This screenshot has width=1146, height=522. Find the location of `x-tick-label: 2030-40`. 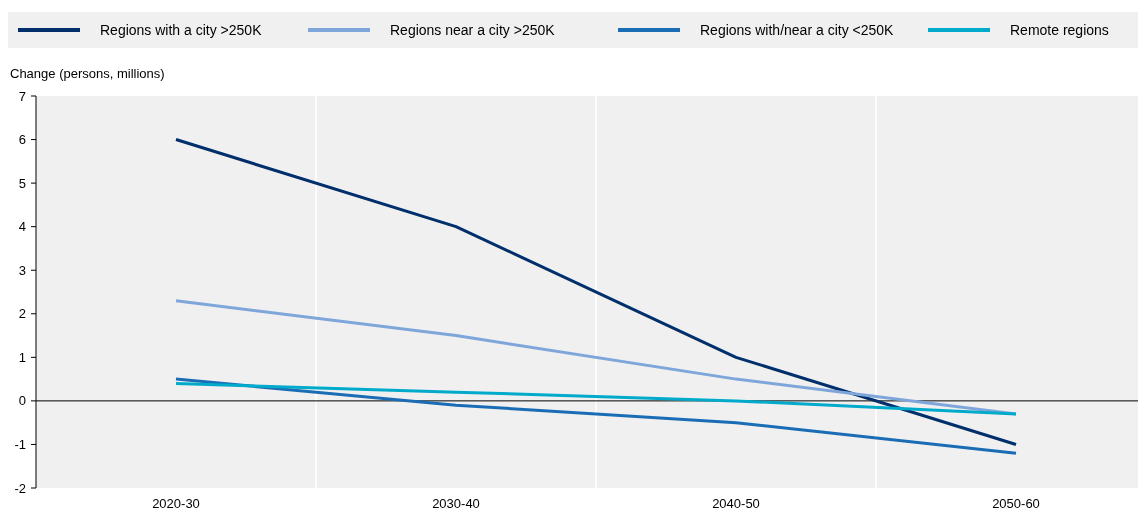

x-tick-label: 2030-40 is located at coordinates (456, 503).